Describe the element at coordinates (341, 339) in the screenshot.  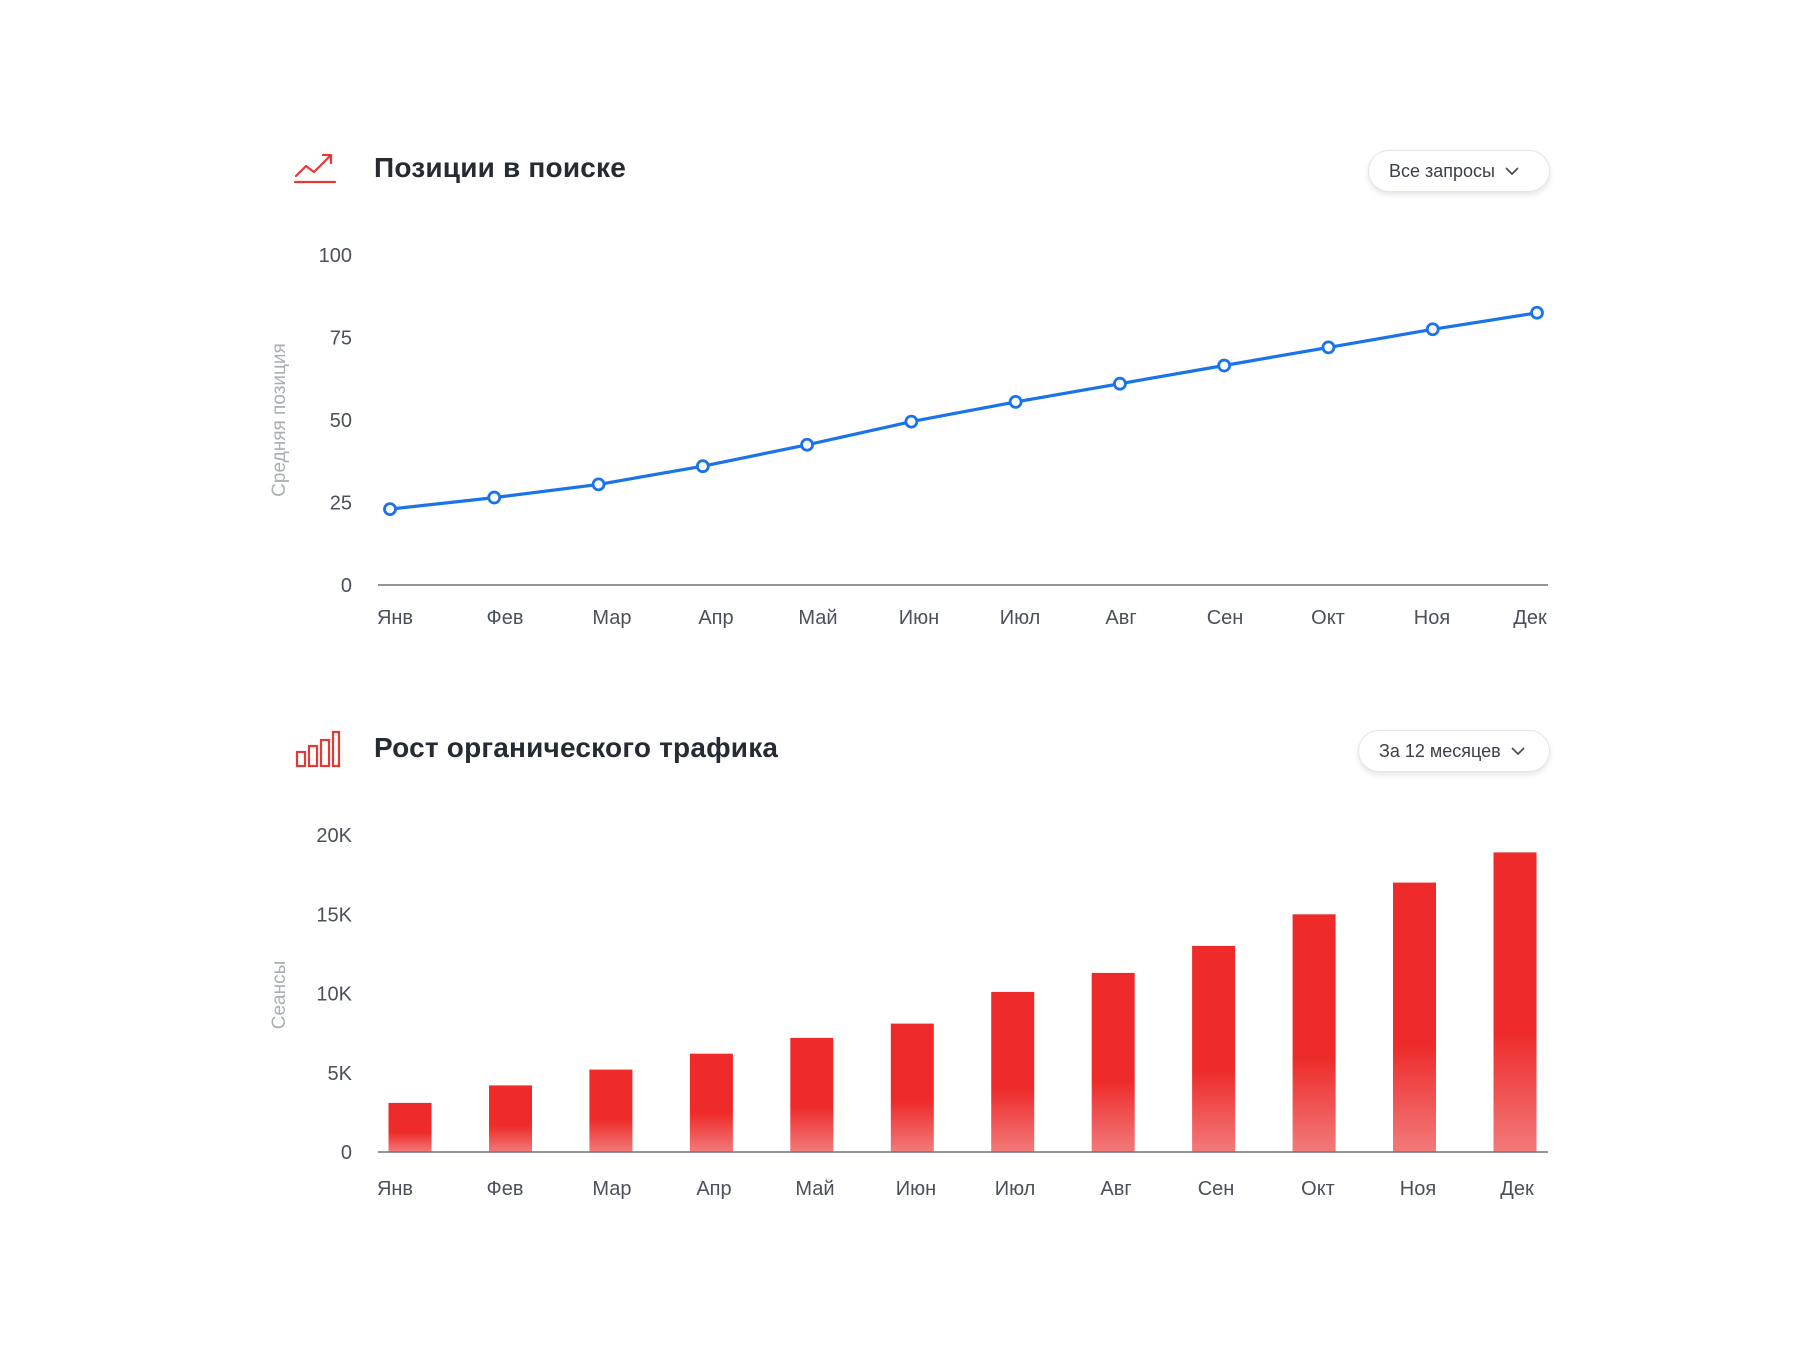
I see `y-tick-label: 75` at that location.